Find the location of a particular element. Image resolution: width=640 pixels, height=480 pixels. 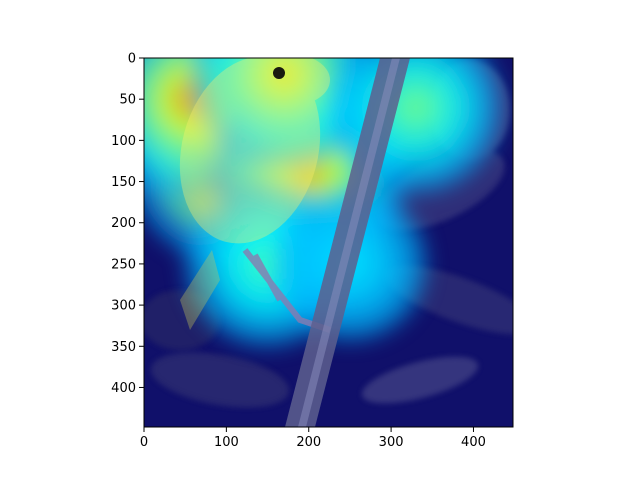

branch-highlight is located at coordinates (349, 242).